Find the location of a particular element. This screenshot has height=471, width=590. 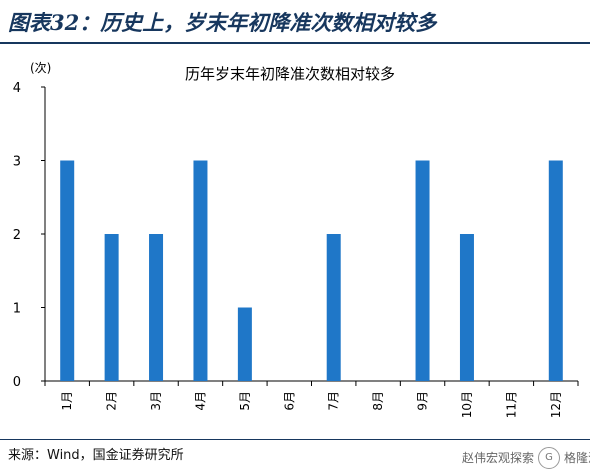

watermark-text: 赵伟宏观探索 is located at coordinates (498, 458).